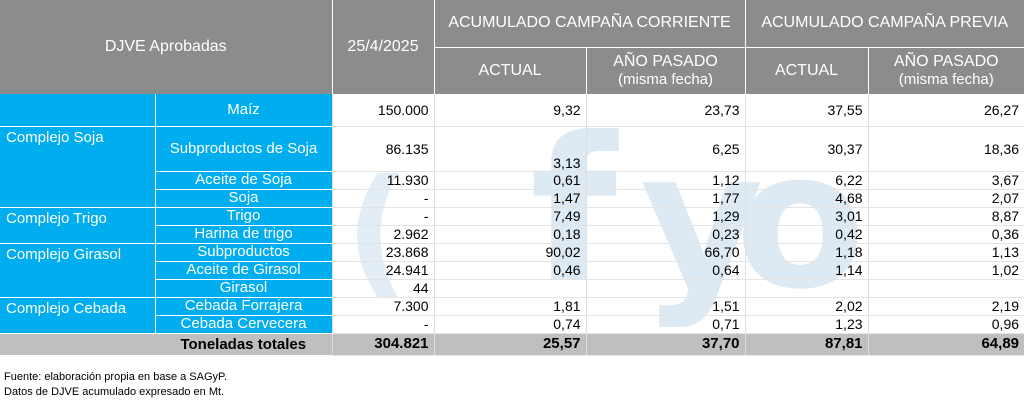 This screenshot has width=1024, height=401. I want to click on current-last-year-value, so click(665, 288).